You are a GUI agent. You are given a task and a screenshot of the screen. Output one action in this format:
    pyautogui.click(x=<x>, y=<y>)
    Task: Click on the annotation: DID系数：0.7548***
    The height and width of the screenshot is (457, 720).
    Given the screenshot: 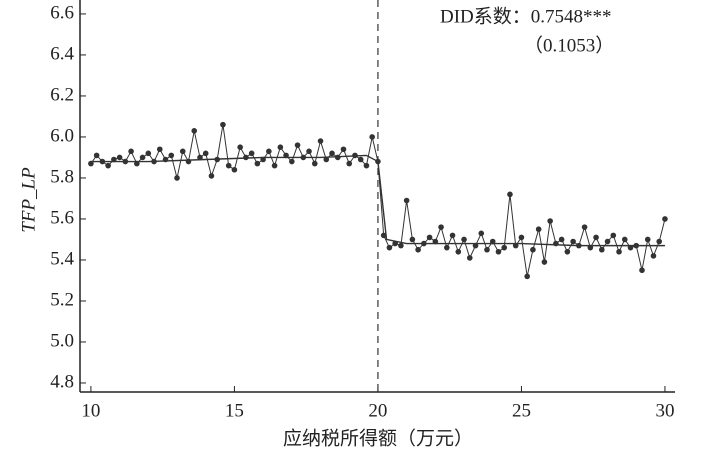 What is the action you would take?
    pyautogui.click(x=526, y=16)
    